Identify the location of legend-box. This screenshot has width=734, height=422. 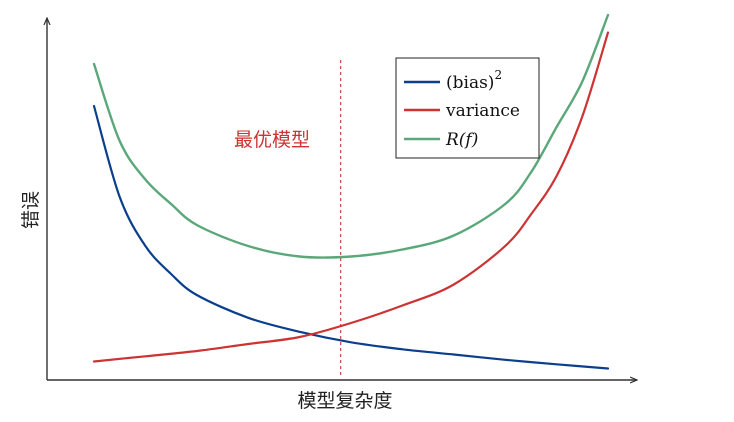
(467, 108).